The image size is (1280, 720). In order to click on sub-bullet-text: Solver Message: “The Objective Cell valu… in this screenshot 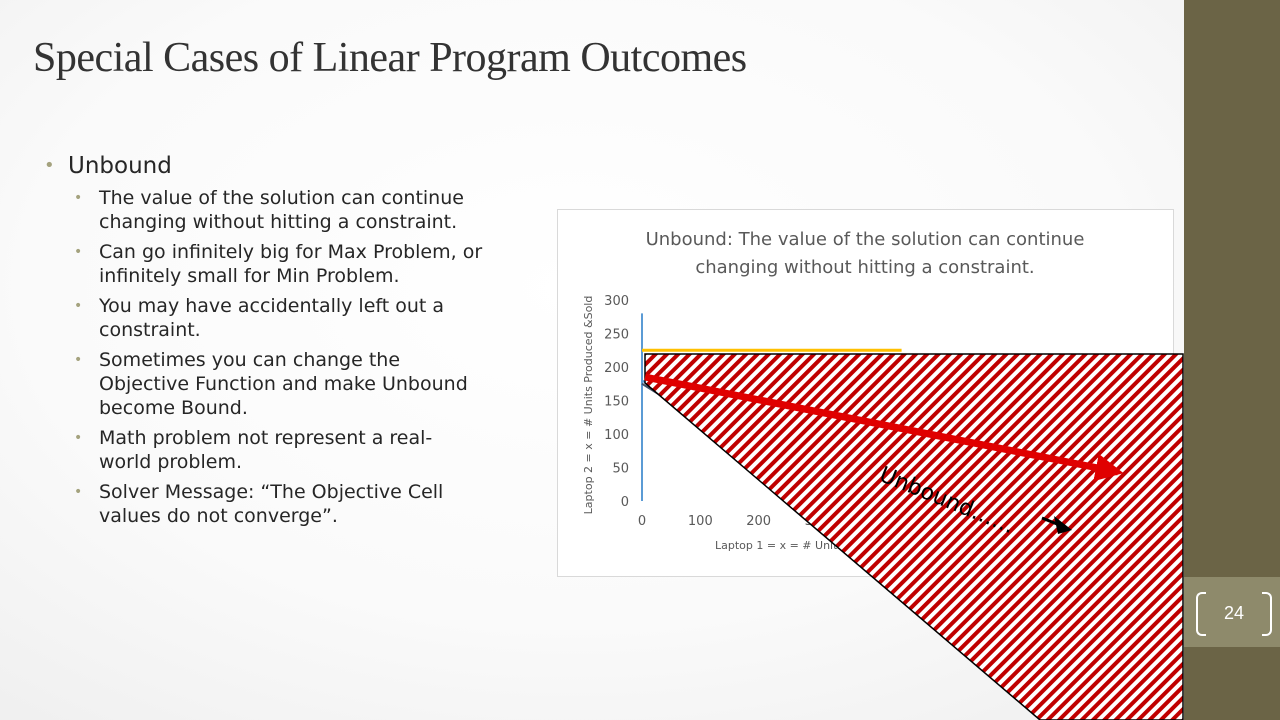, I will do `click(271, 504)`.